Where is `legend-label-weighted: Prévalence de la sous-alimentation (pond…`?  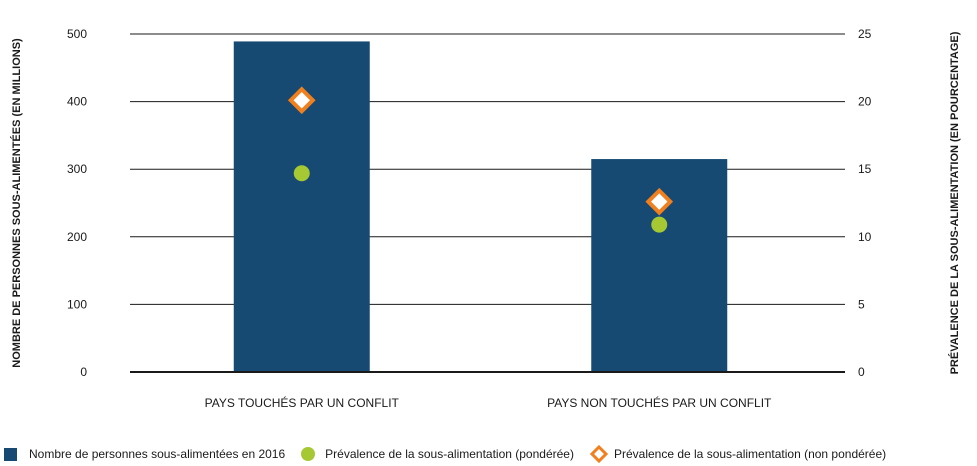
legend-label-weighted: Prévalence de la sous-alimentation (pond… is located at coordinates (449, 454).